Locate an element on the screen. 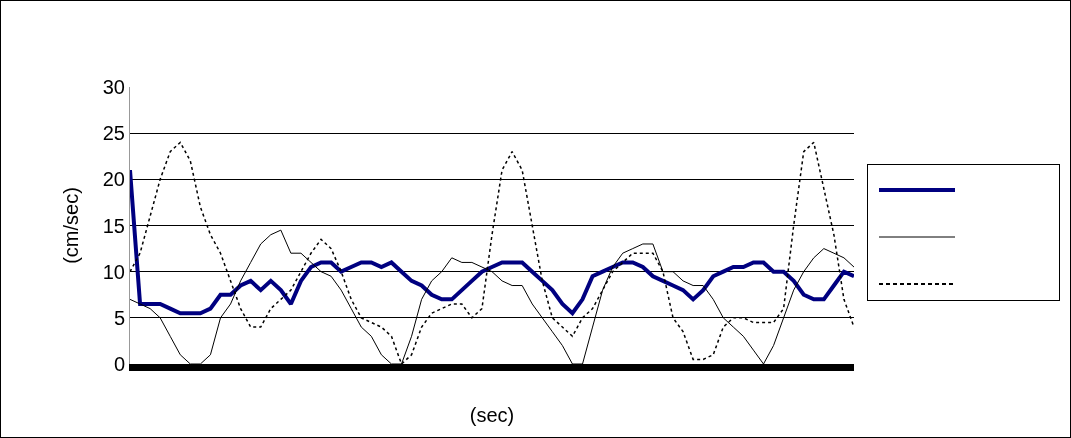  y-axis-title: (cm/sec) is located at coordinates (71, 225).